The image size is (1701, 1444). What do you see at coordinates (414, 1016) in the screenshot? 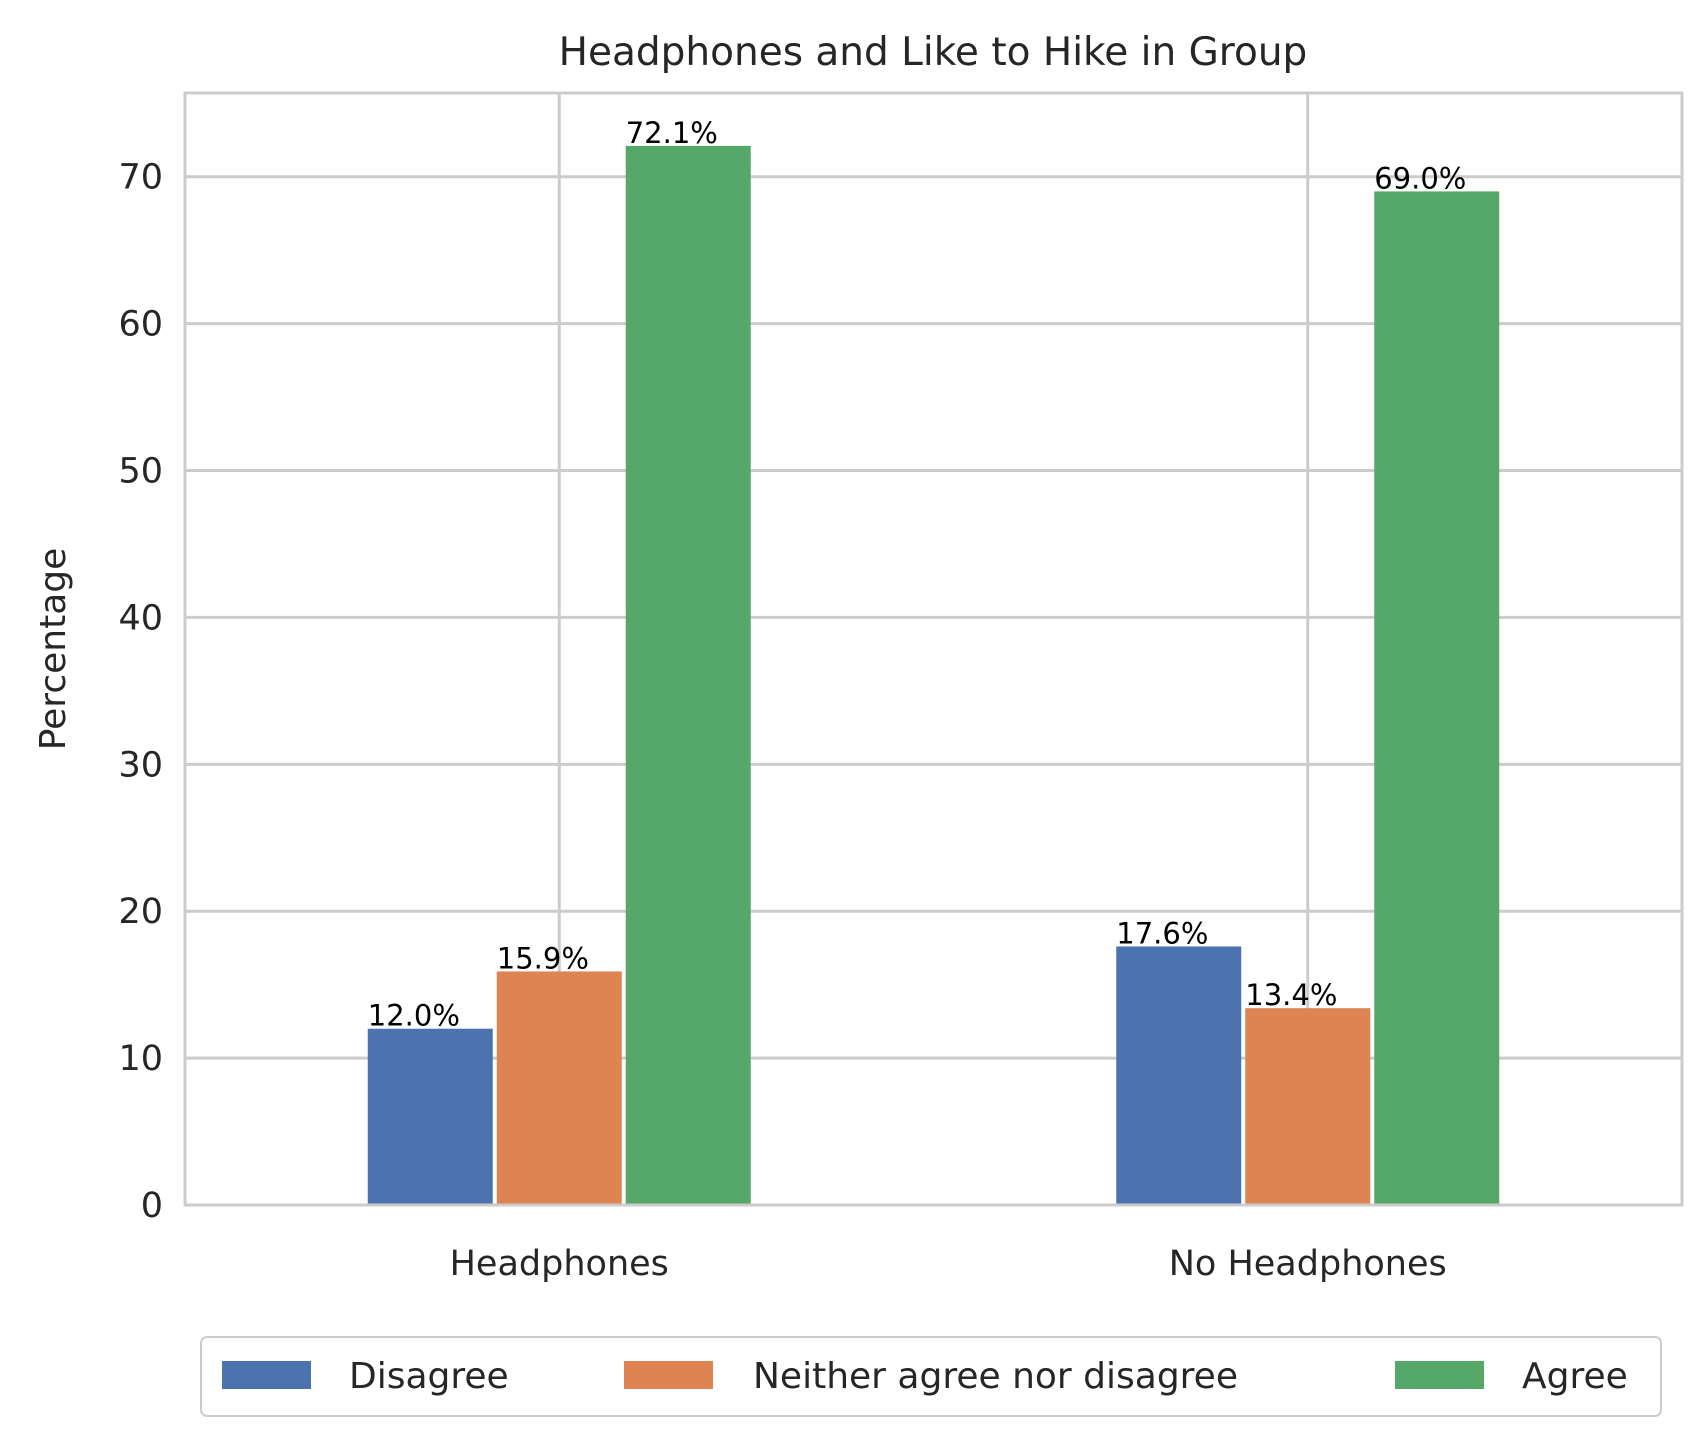
I see `bar-value-label: 12.0%` at bounding box center [414, 1016].